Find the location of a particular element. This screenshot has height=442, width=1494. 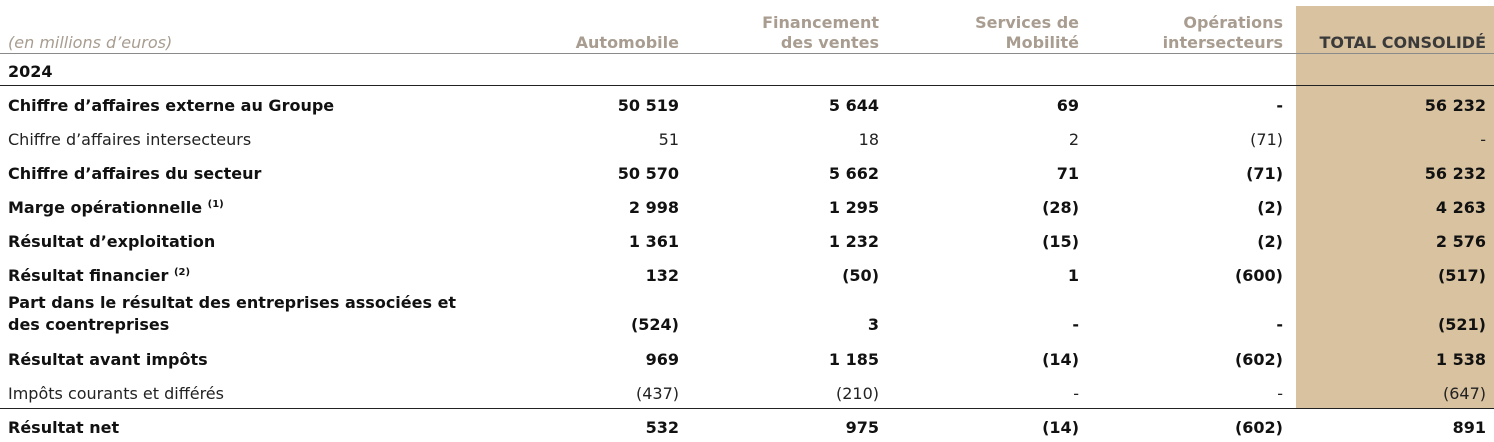

header-automobile: Automobile is located at coordinates (586, 27).